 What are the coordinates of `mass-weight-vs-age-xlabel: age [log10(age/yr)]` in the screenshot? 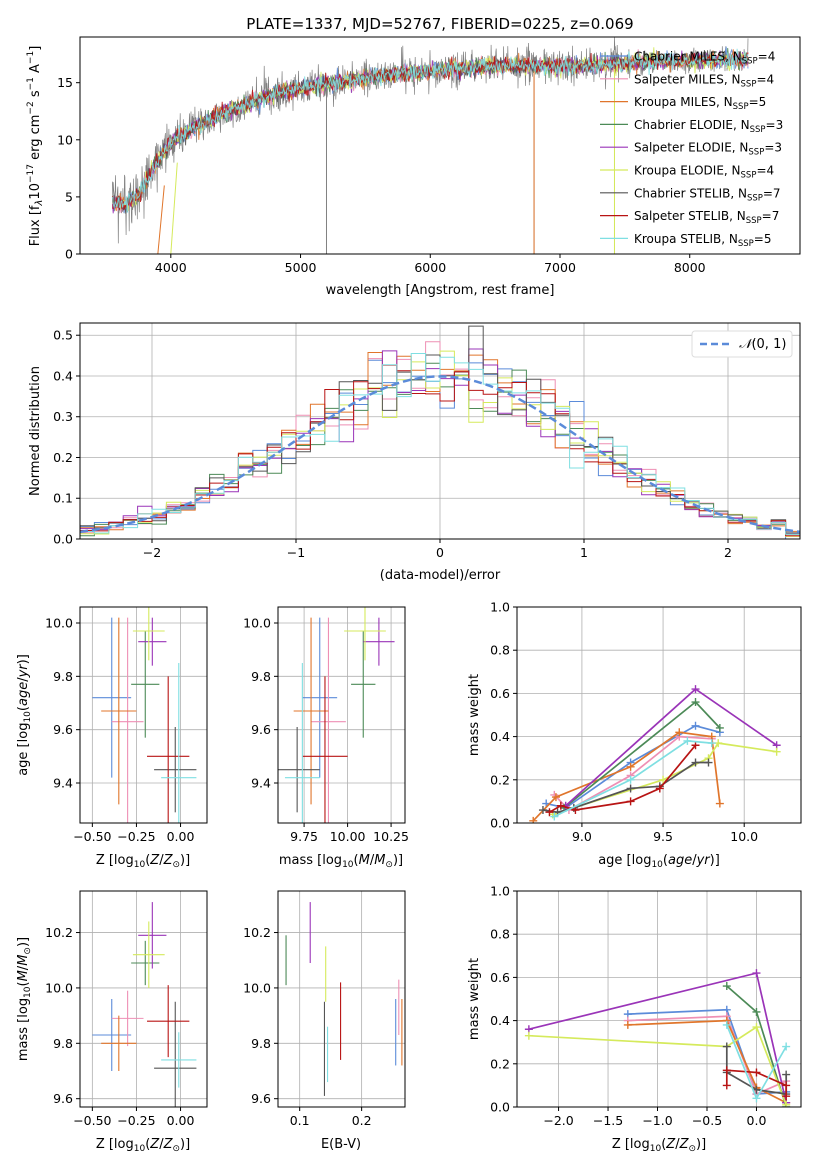 It's located at (659, 861).